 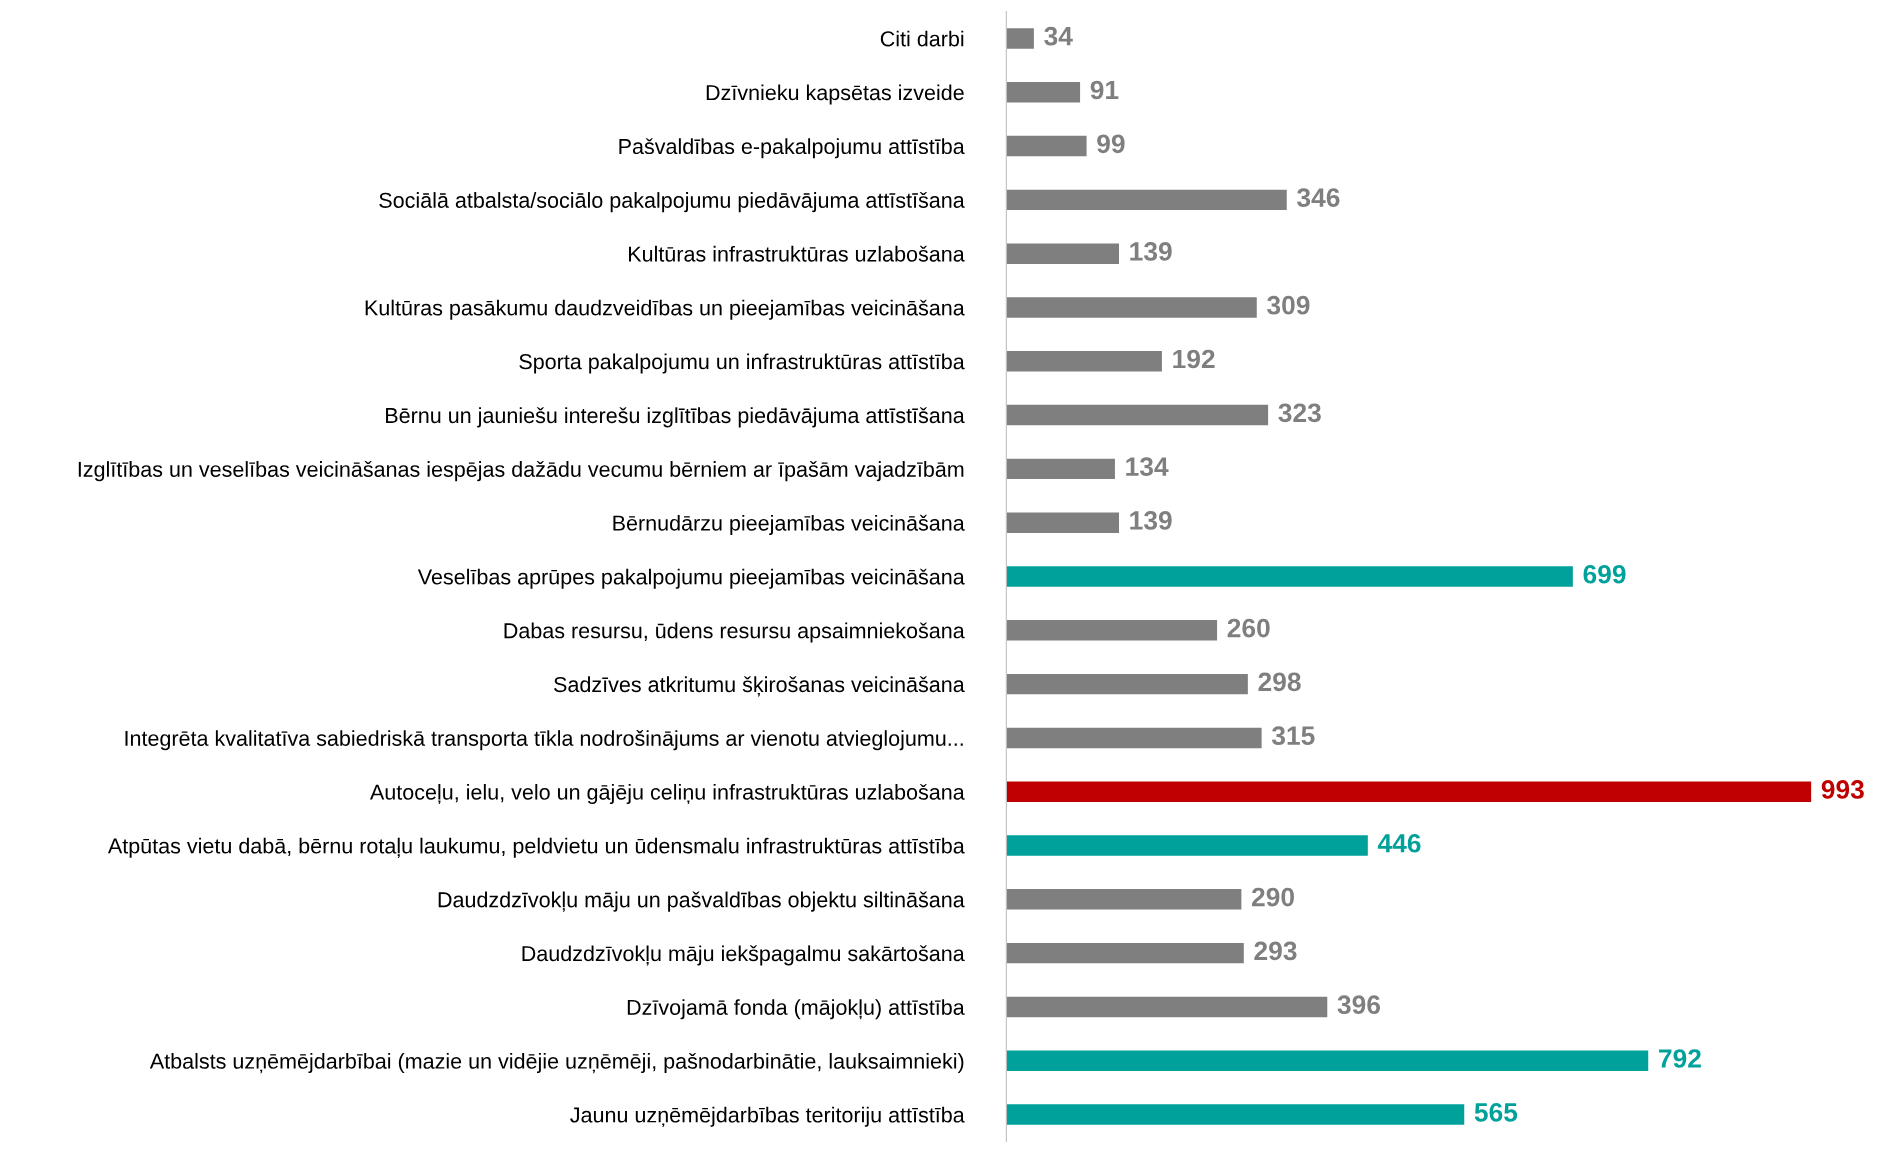 I want to click on data-label: 260, so click(x=1248, y=628).